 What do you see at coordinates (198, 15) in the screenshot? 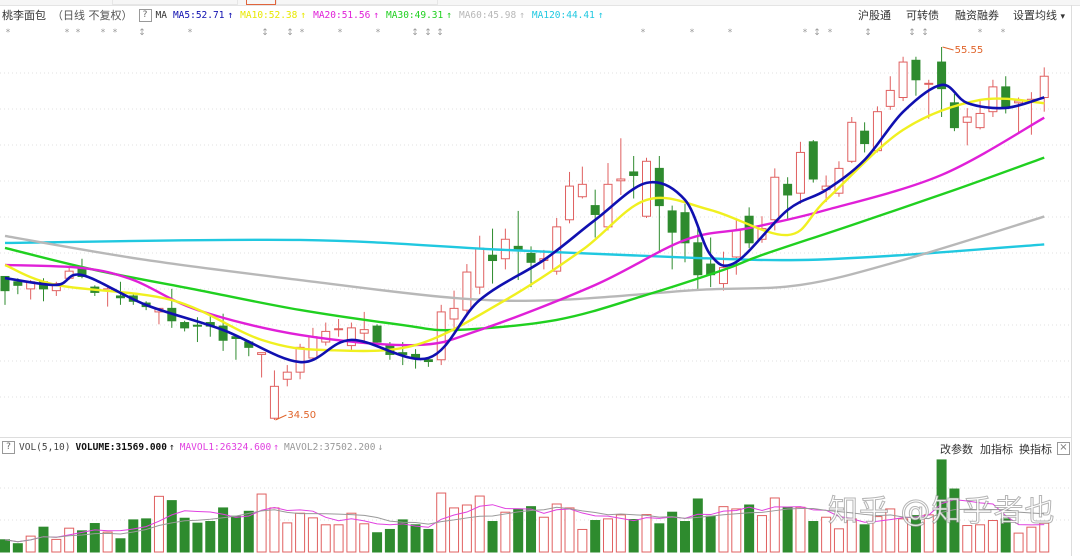
I see `ma-legend-0: MA5:52.71` at bounding box center [198, 15].